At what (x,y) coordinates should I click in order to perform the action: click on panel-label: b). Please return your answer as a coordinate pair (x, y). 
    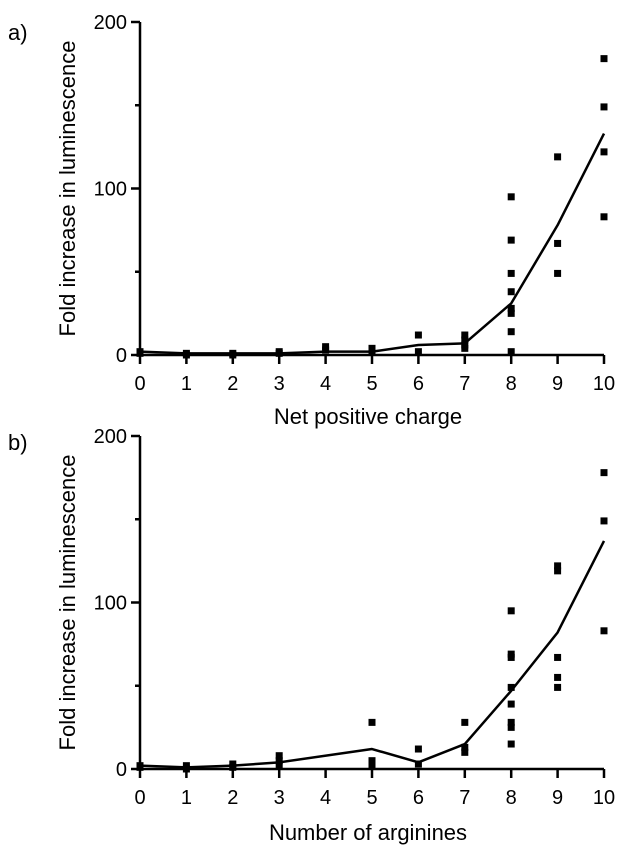
    Looking at the image, I should click on (18, 442).